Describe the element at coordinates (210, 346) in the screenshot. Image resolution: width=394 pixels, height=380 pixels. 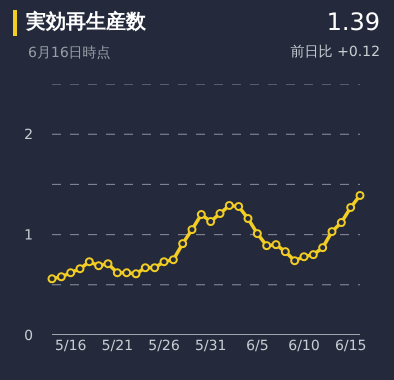
I see `x-tick-label: 5/31` at that location.